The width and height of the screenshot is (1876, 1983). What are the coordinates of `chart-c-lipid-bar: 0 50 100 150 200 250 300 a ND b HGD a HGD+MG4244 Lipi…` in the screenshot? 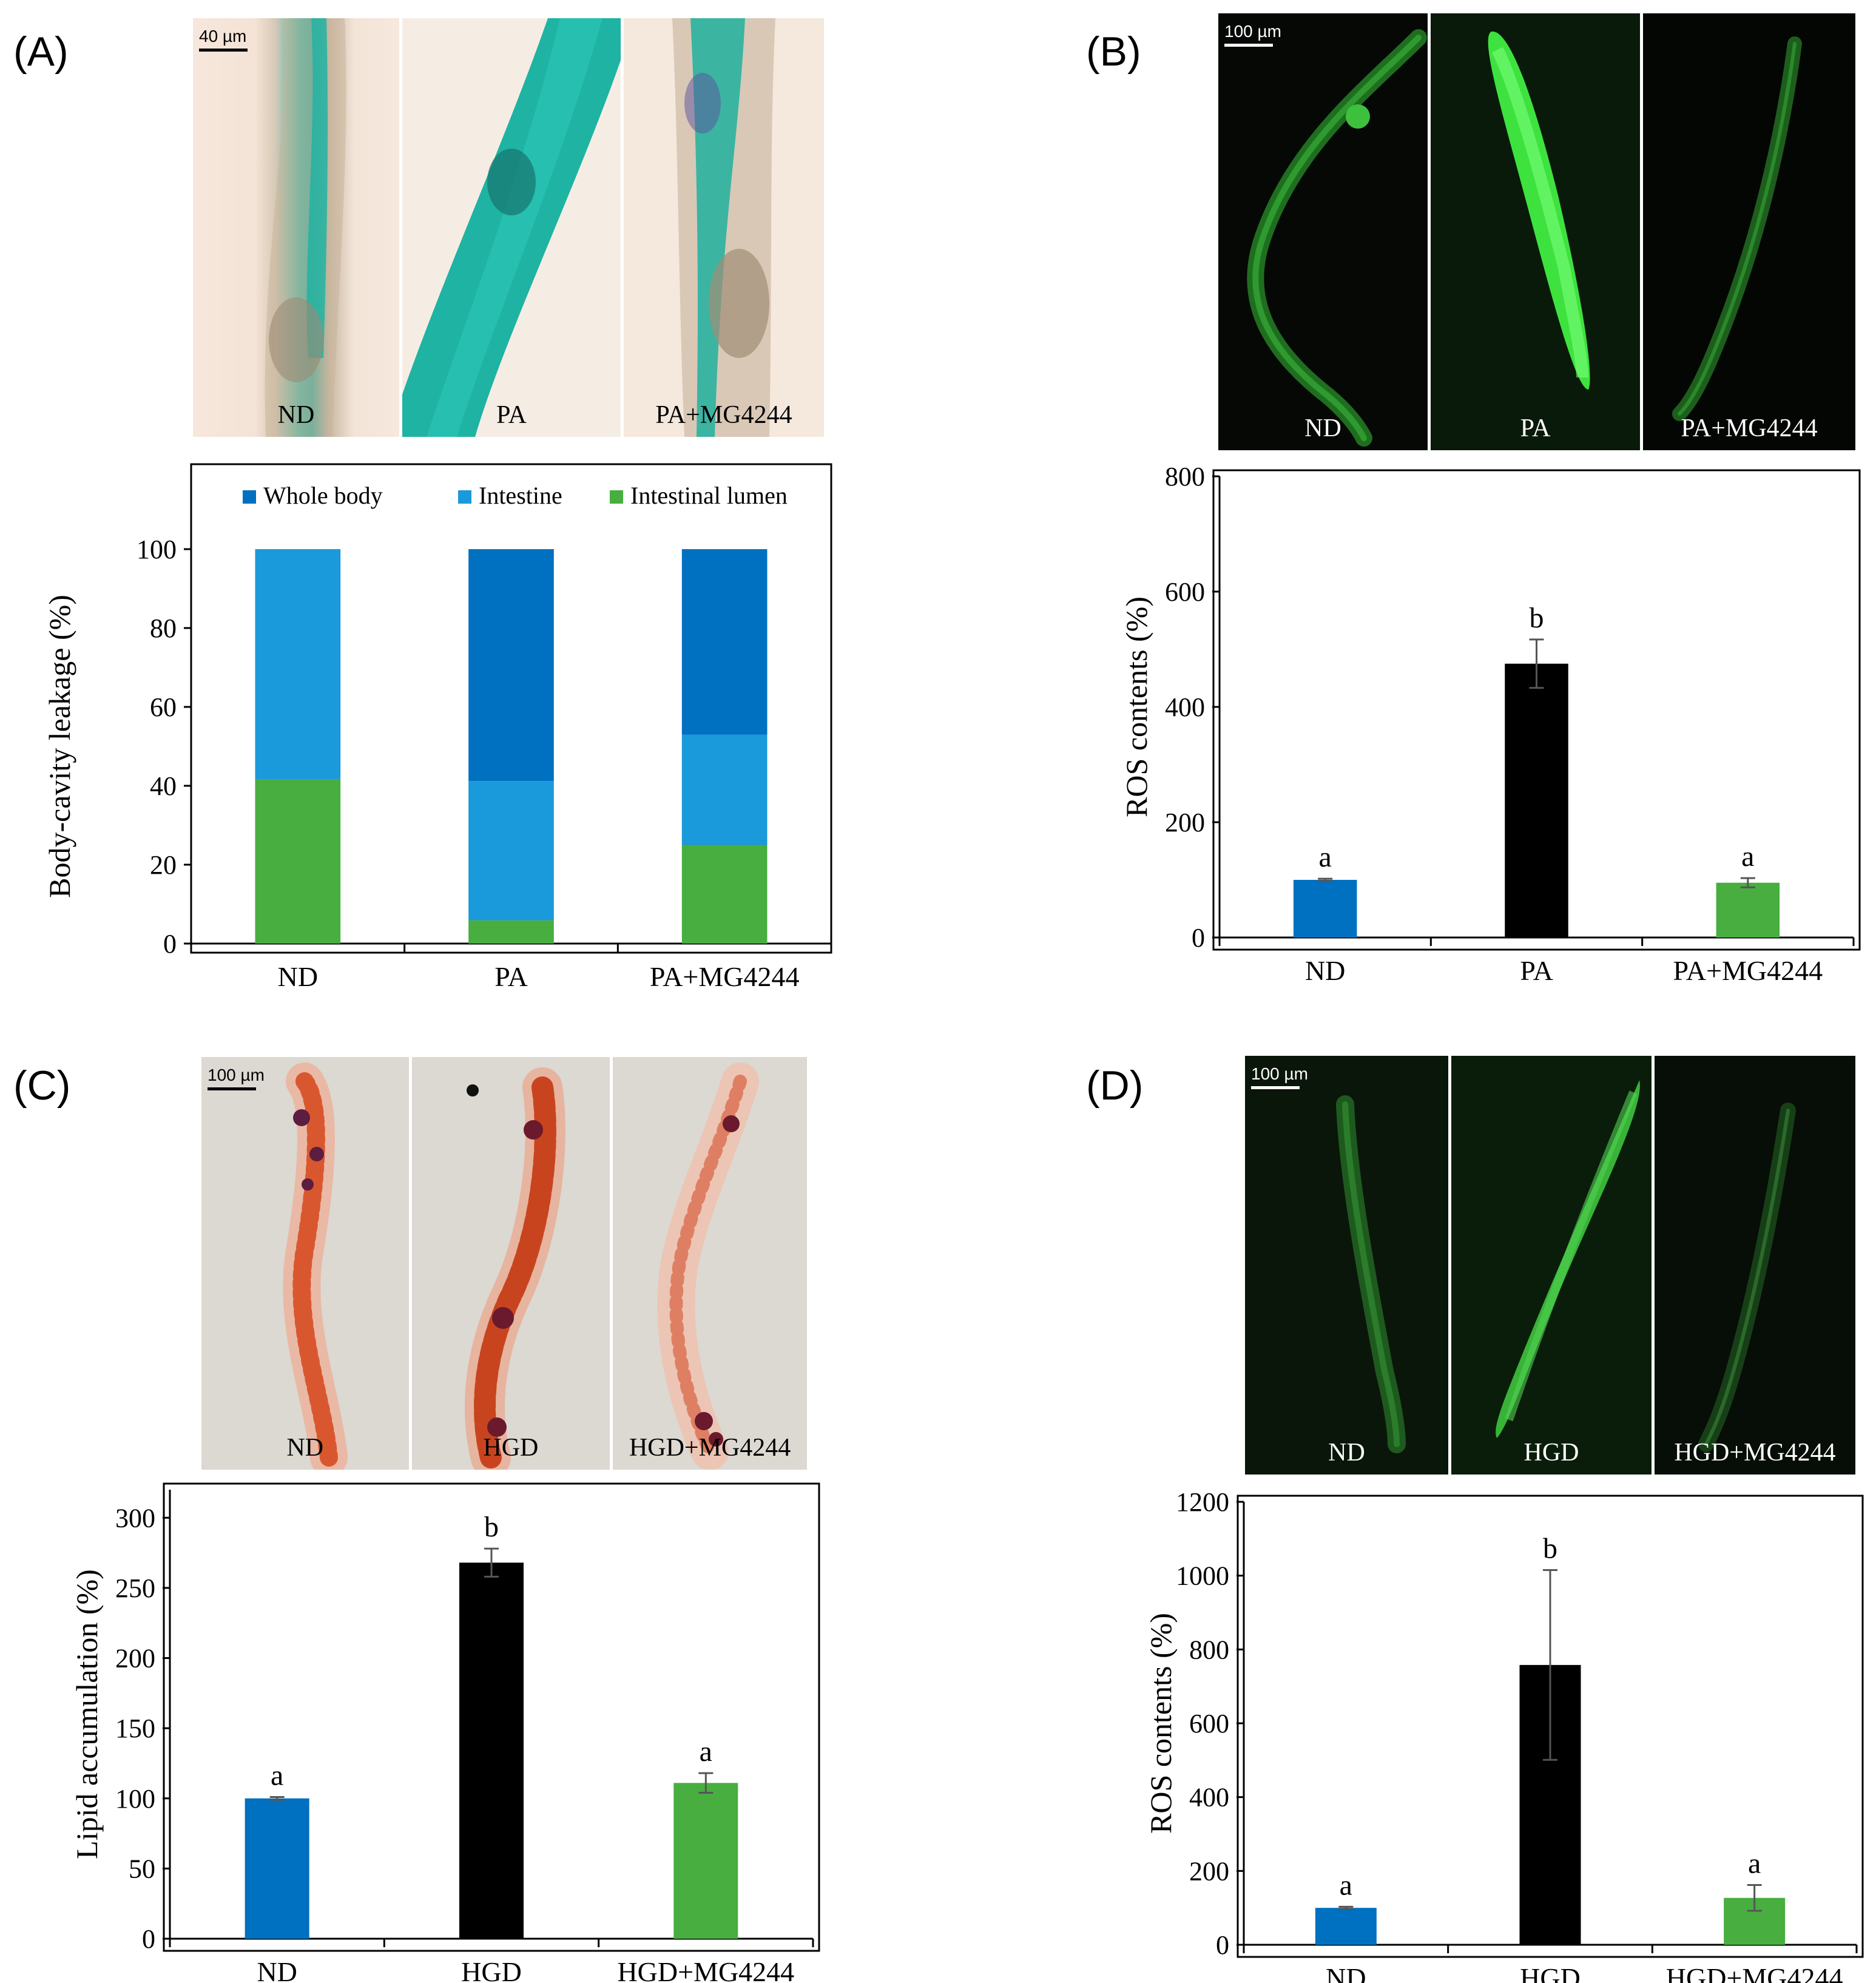 It's located at (445, 1732).